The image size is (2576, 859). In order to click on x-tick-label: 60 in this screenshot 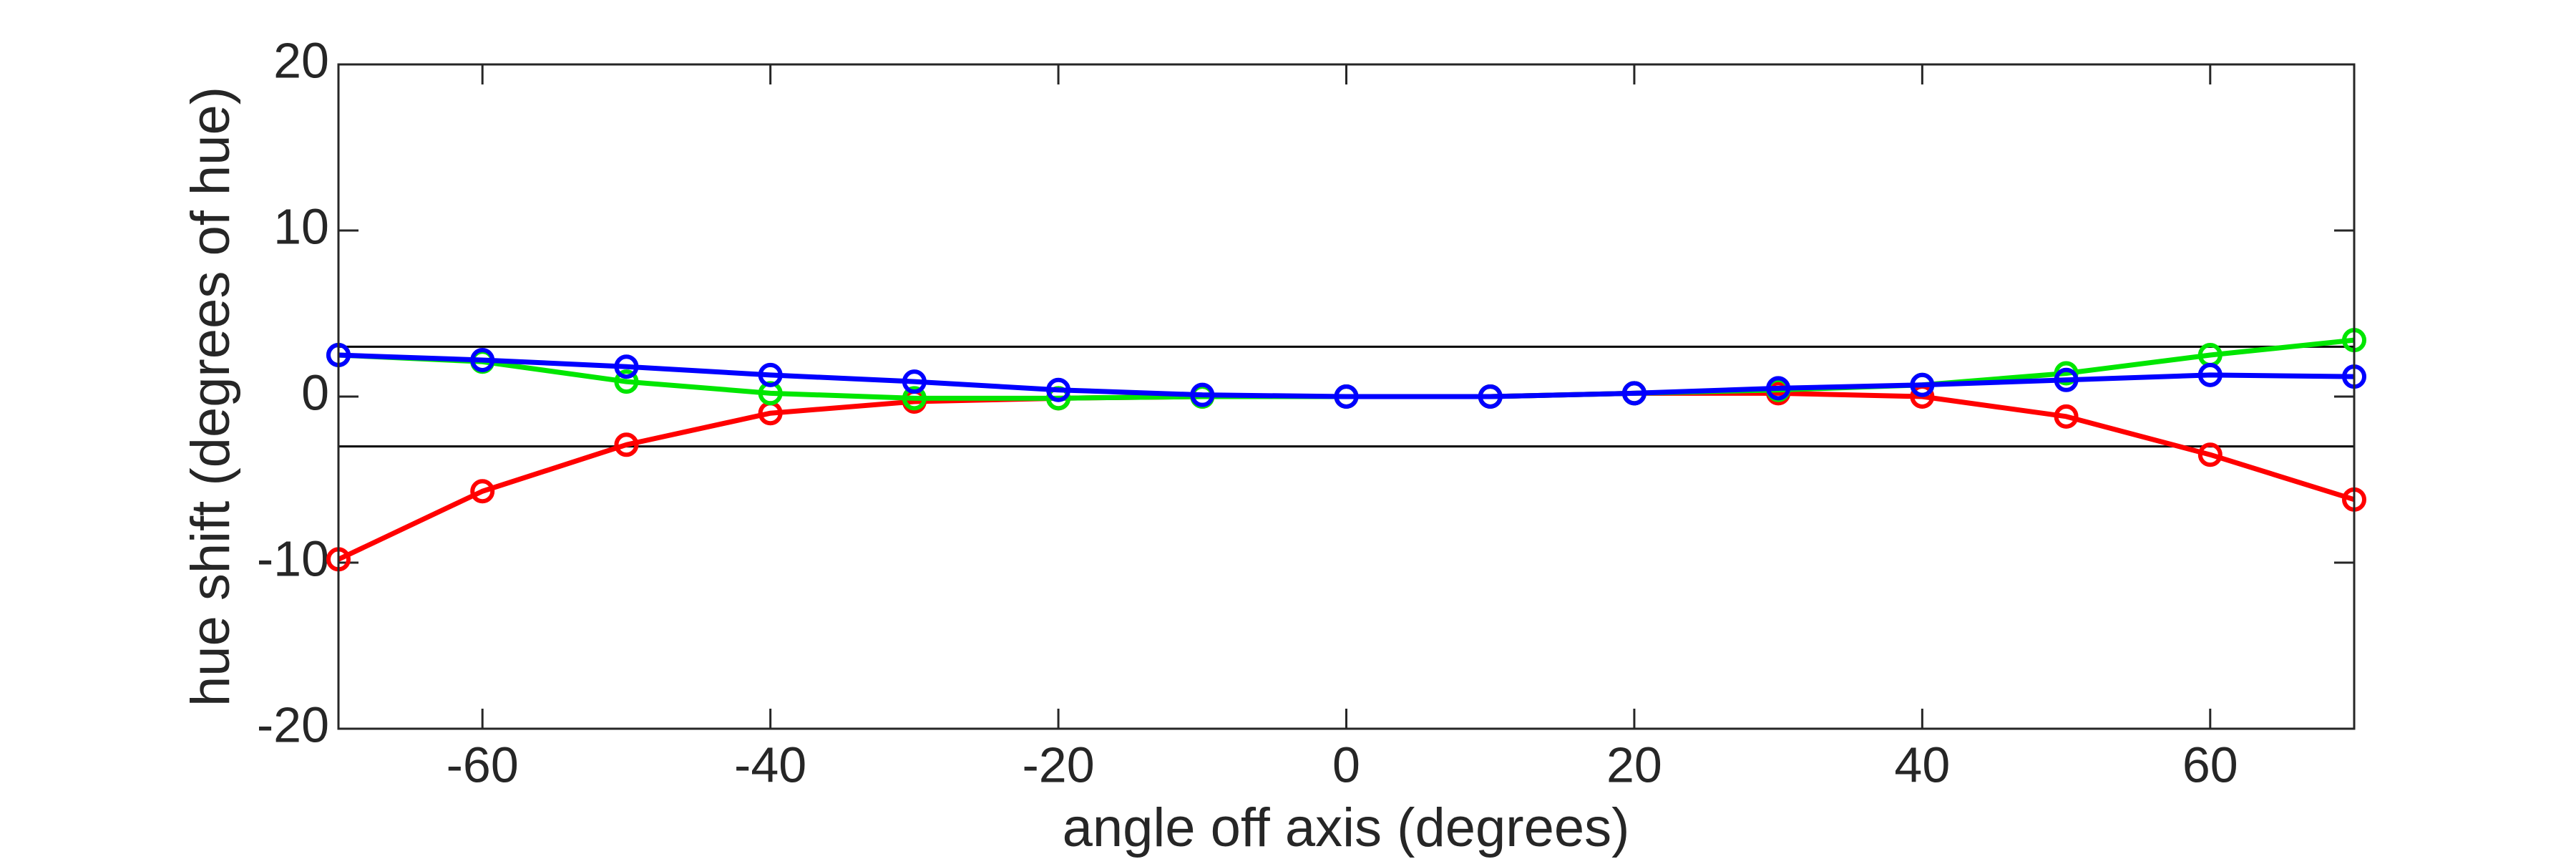, I will do `click(2210, 764)`.